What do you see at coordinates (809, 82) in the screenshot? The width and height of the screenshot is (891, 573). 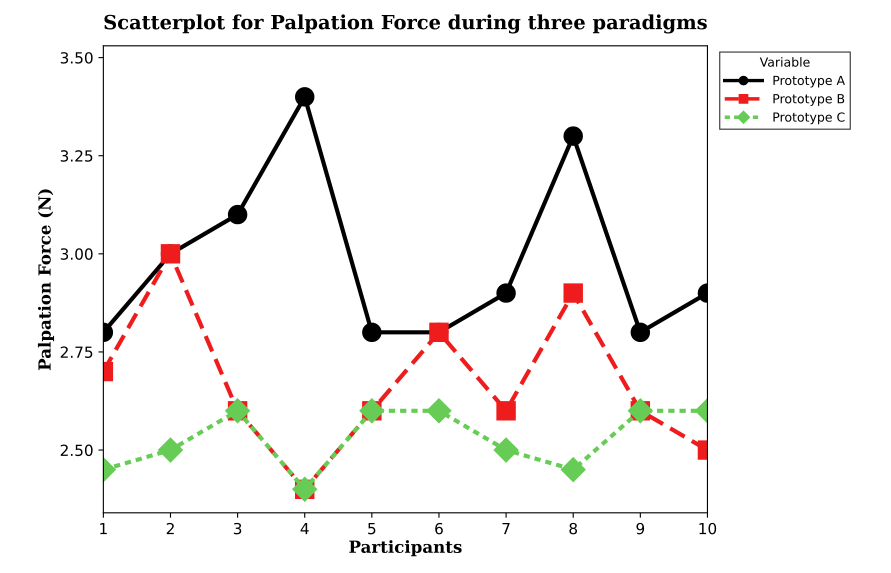 I see `legend-label: Prototype A` at bounding box center [809, 82].